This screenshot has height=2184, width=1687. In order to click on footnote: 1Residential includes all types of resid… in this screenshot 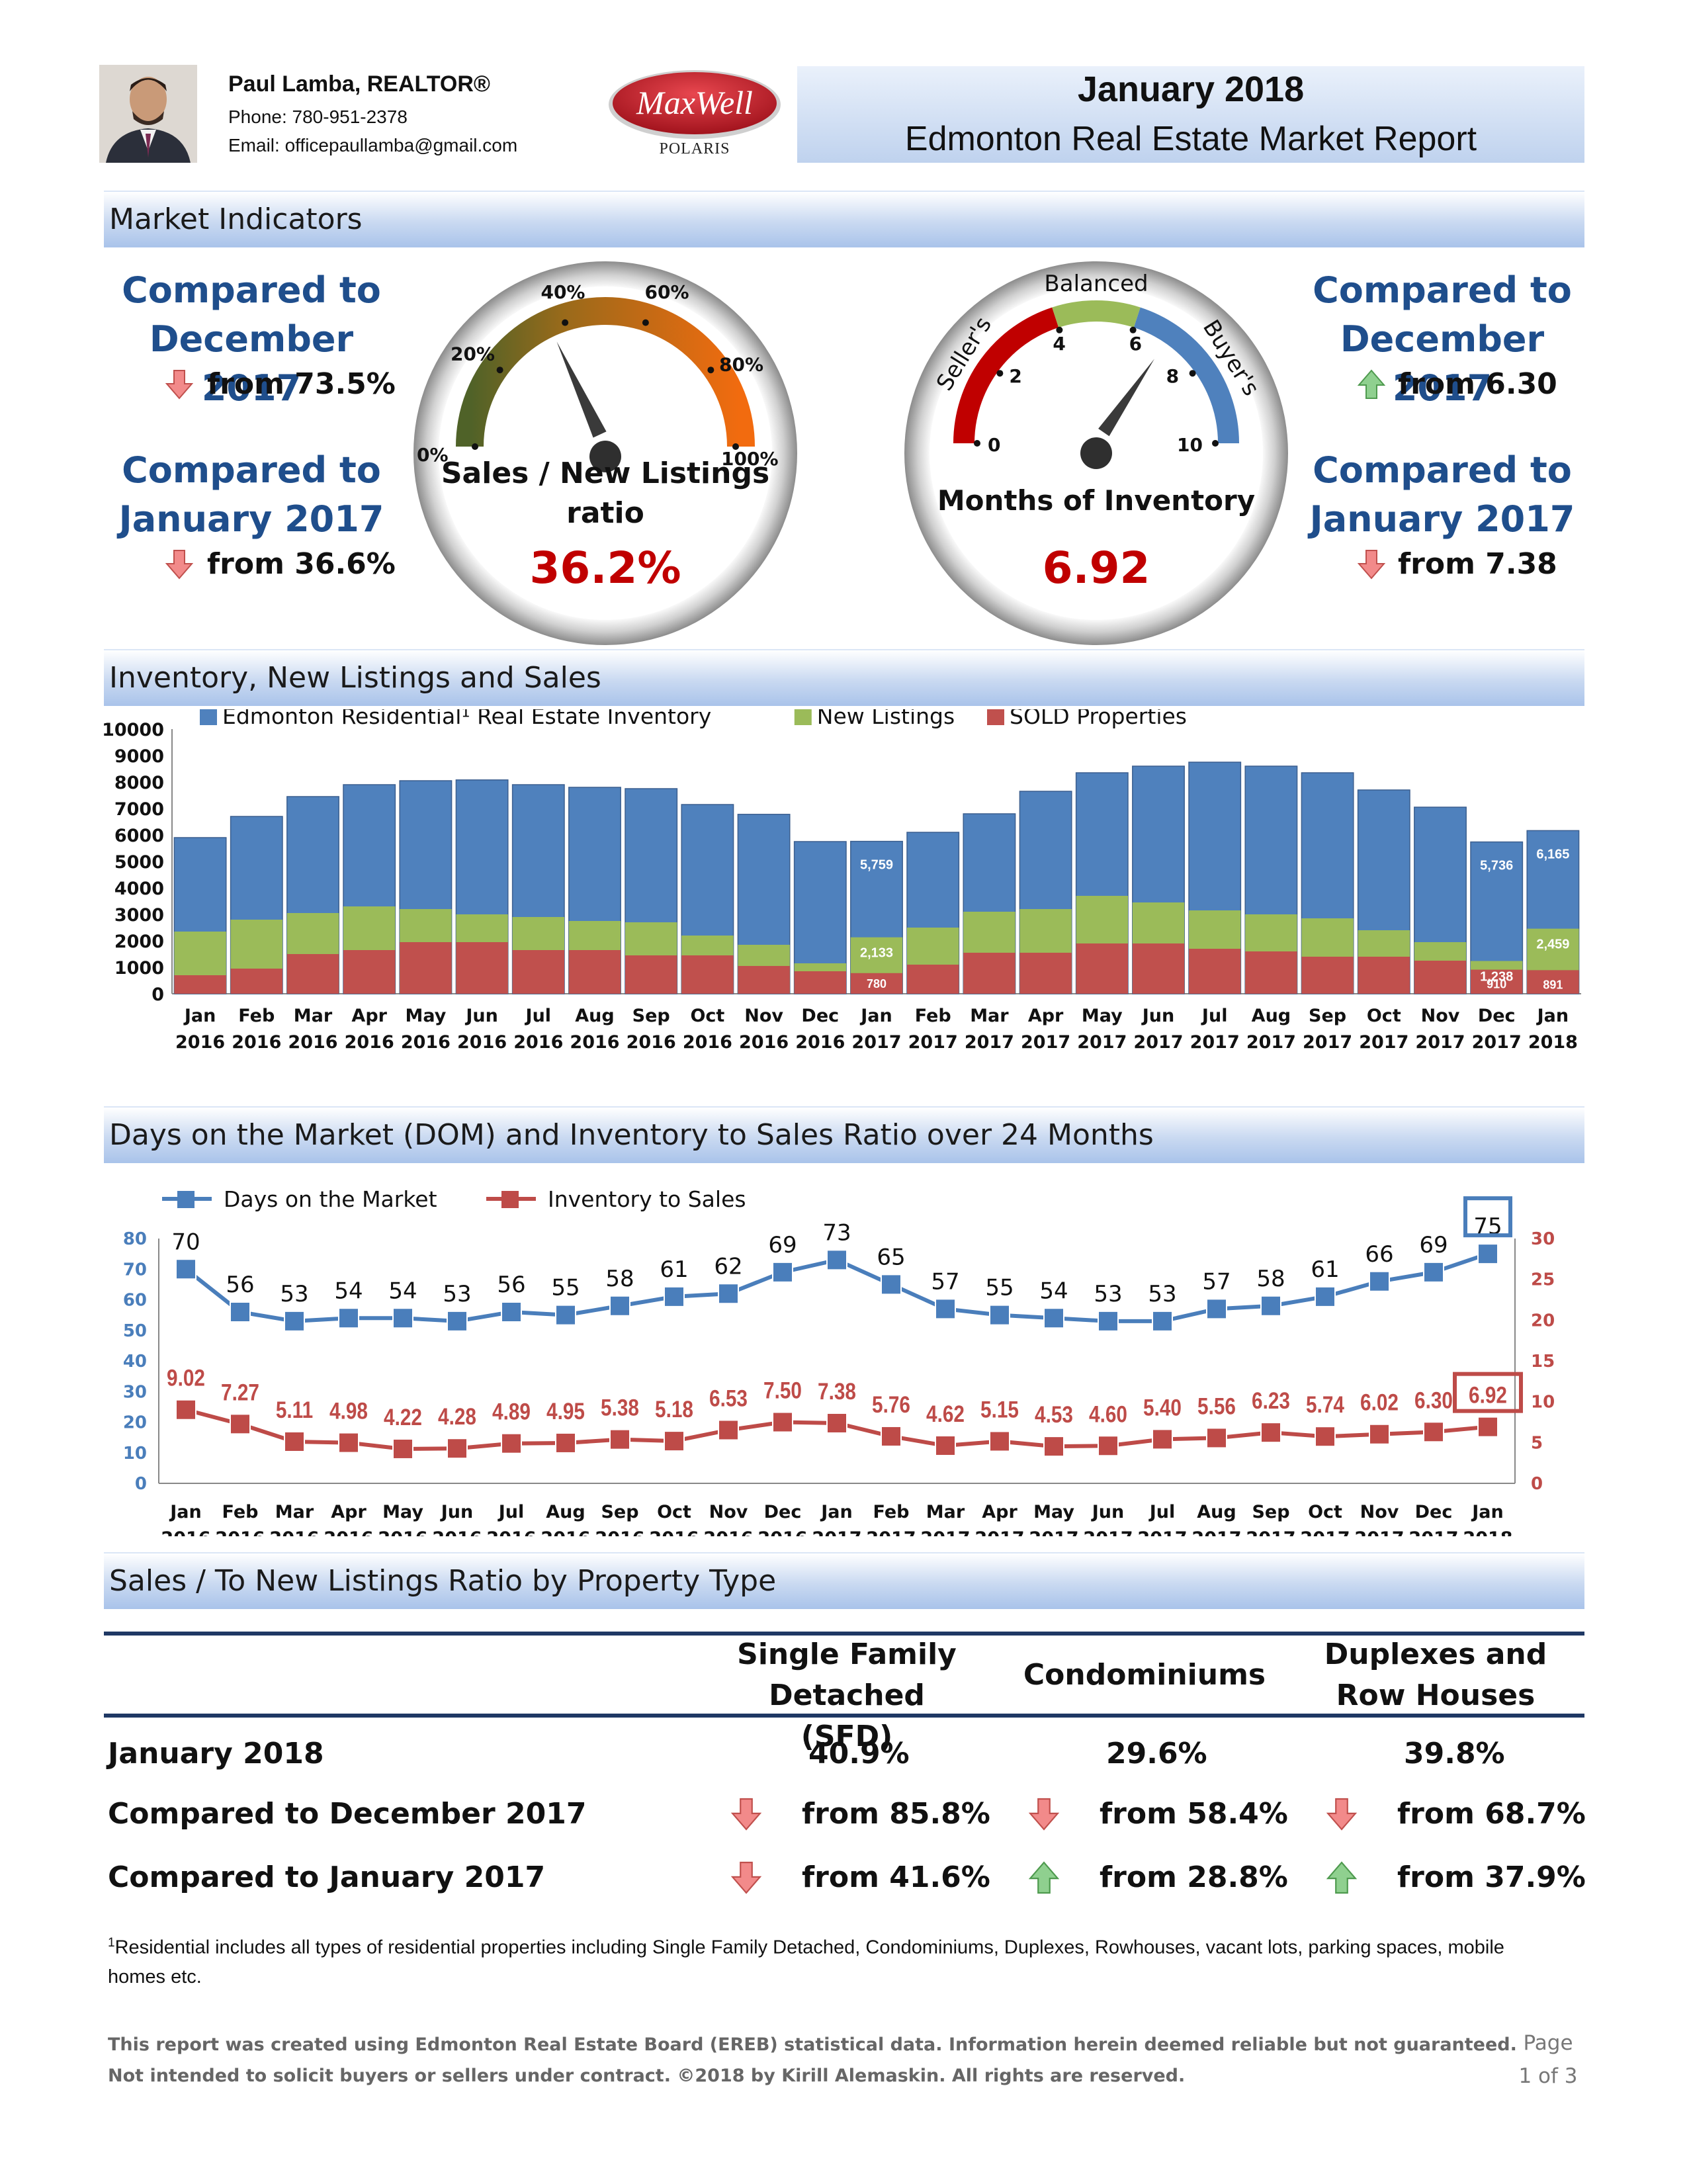, I will do `click(835, 1960)`.